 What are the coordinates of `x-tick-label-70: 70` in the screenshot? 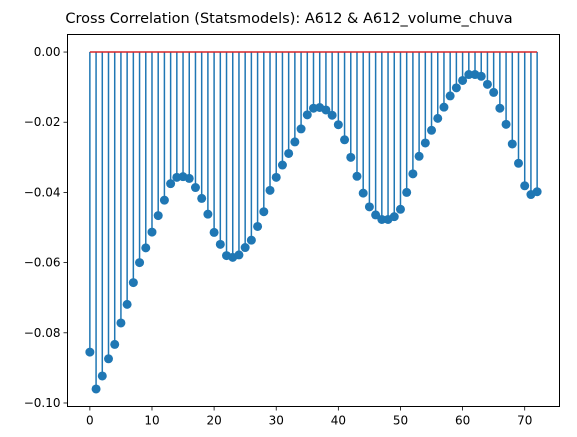 It's located at (524, 421).